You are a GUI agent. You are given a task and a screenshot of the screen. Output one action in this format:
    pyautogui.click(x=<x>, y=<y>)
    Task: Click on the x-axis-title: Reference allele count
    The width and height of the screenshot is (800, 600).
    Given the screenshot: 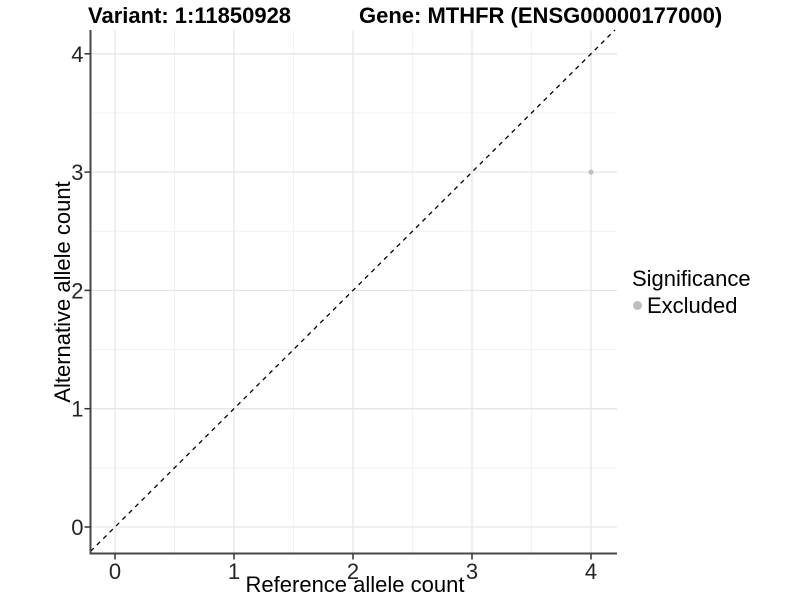 What is the action you would take?
    pyautogui.click(x=355, y=584)
    